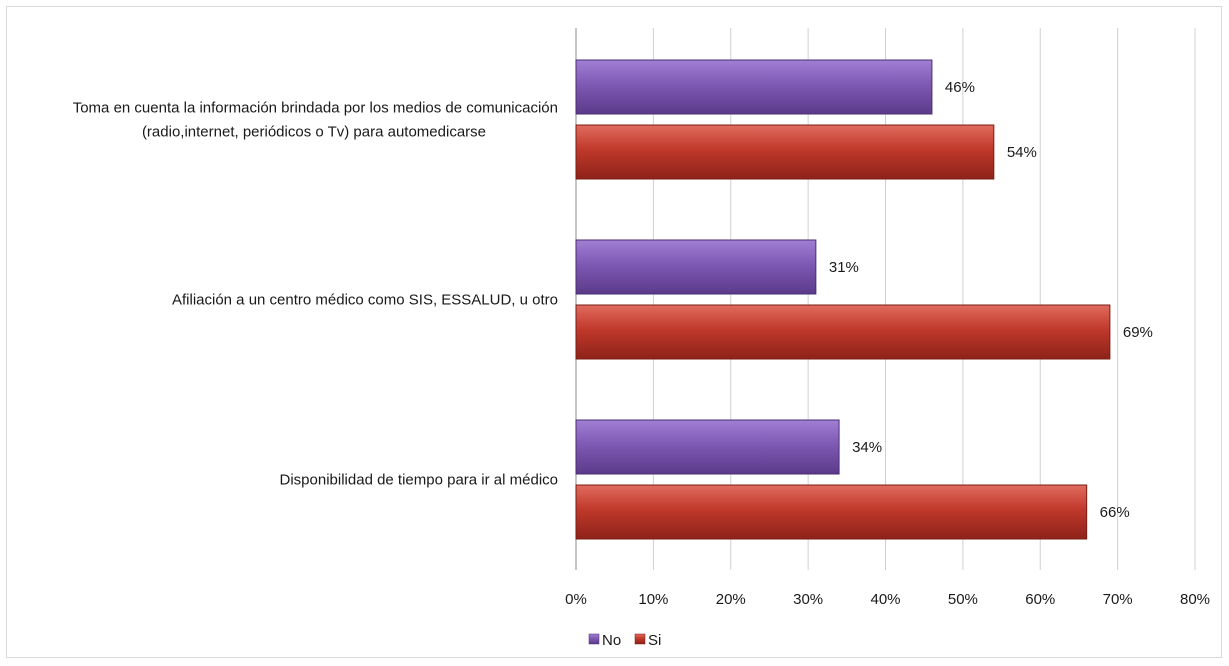 This screenshot has width=1229, height=666. Describe the element at coordinates (1040, 599) in the screenshot. I see `x-tick-label: 60%` at that location.